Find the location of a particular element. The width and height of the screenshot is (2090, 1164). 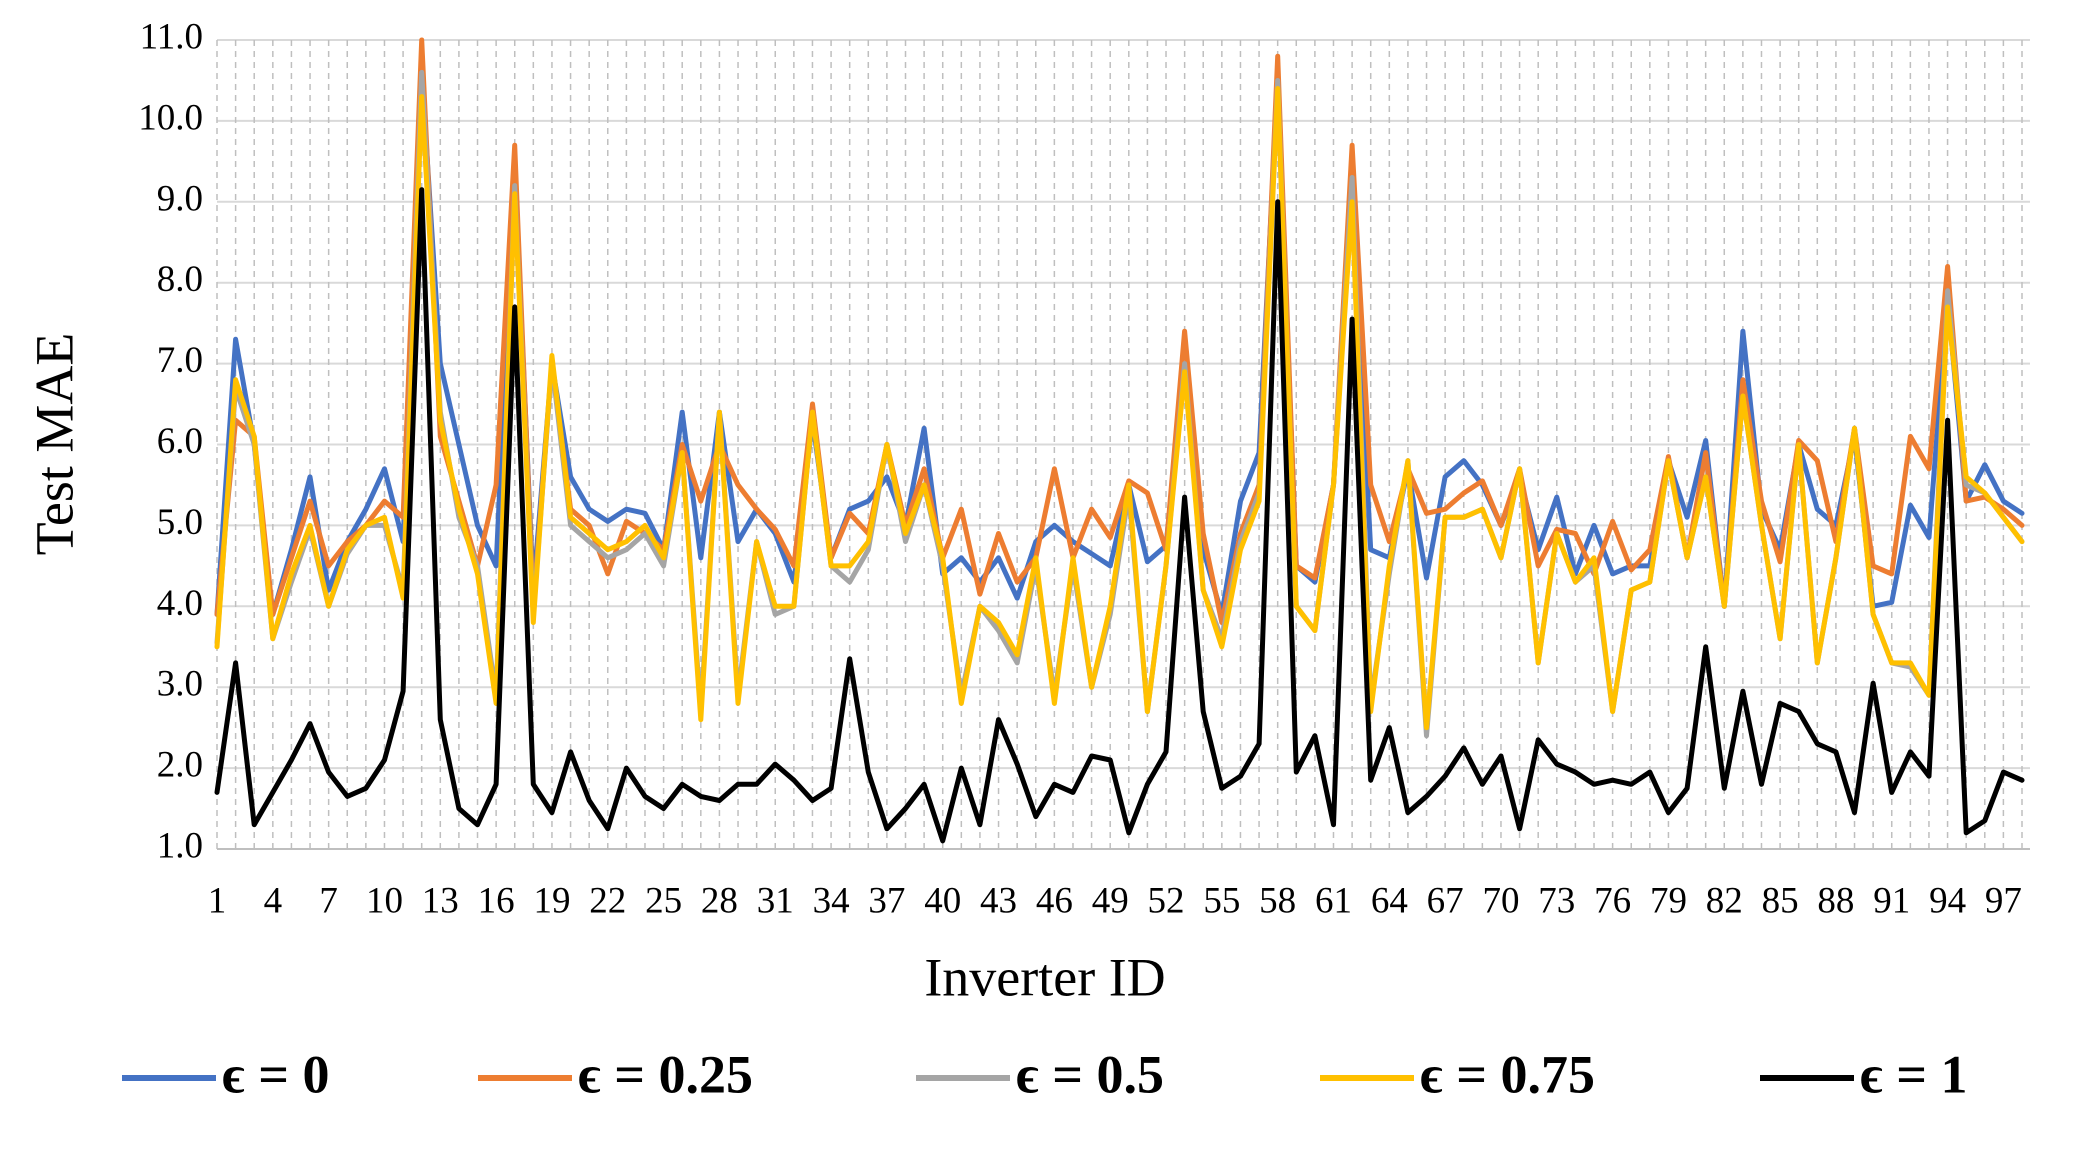

legend-label: ϵ = 0 is located at coordinates (276, 1074).